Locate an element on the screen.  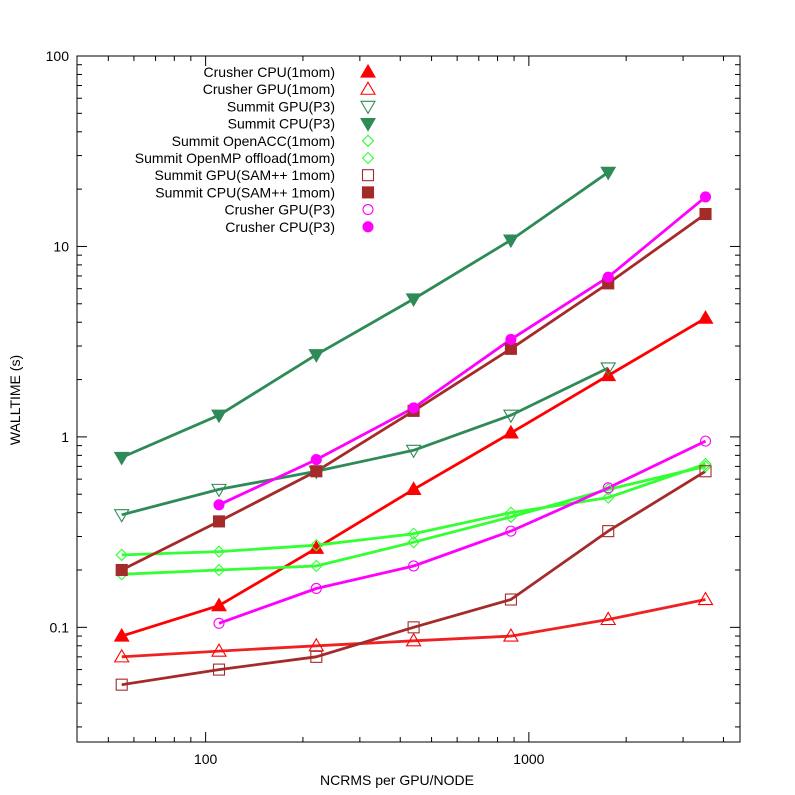
y-tick-label: 1 is located at coordinates (65, 437).